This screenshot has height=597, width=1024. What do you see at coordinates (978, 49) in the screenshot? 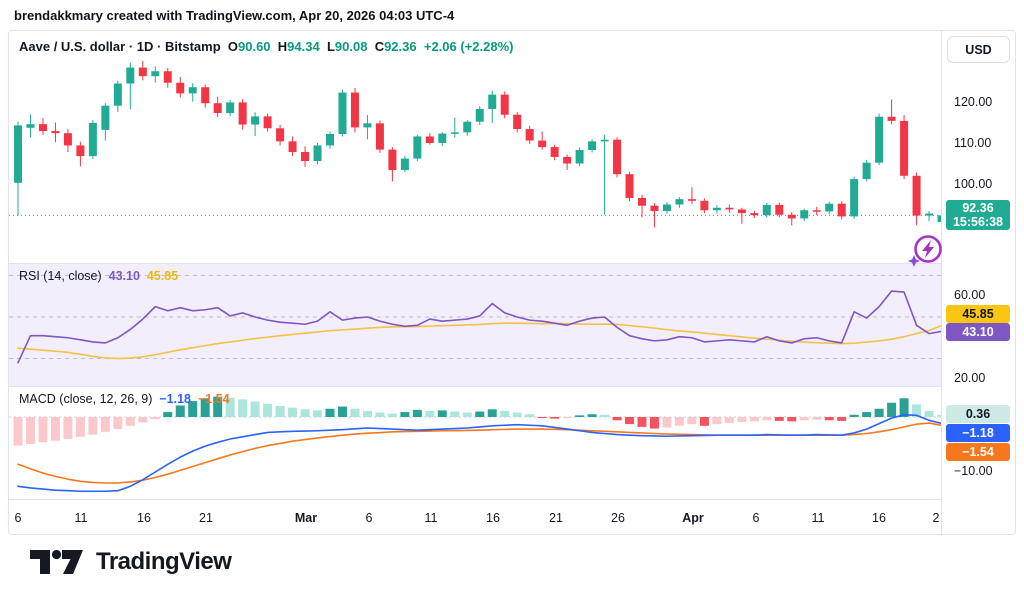
I see `currency-button: USD` at bounding box center [978, 49].